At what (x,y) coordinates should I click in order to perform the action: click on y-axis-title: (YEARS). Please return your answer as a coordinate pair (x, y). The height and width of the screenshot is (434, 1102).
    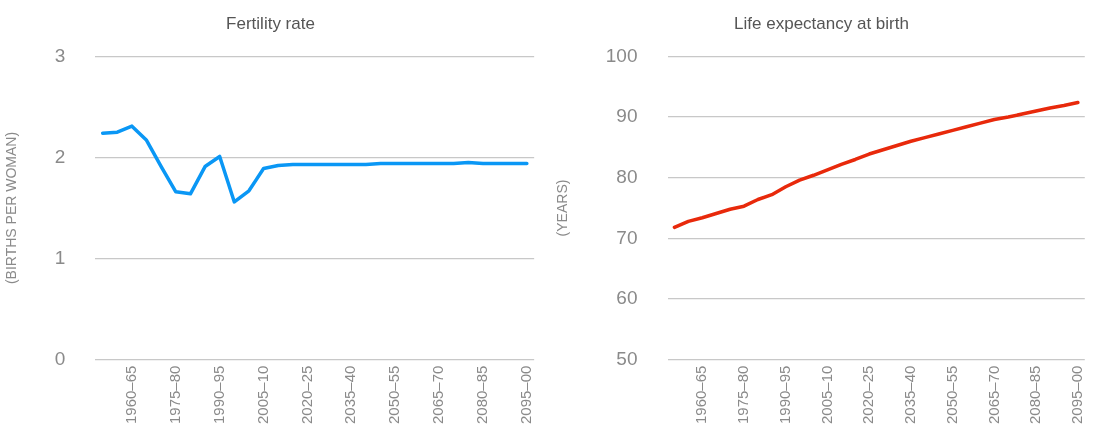
    Looking at the image, I should click on (562, 208).